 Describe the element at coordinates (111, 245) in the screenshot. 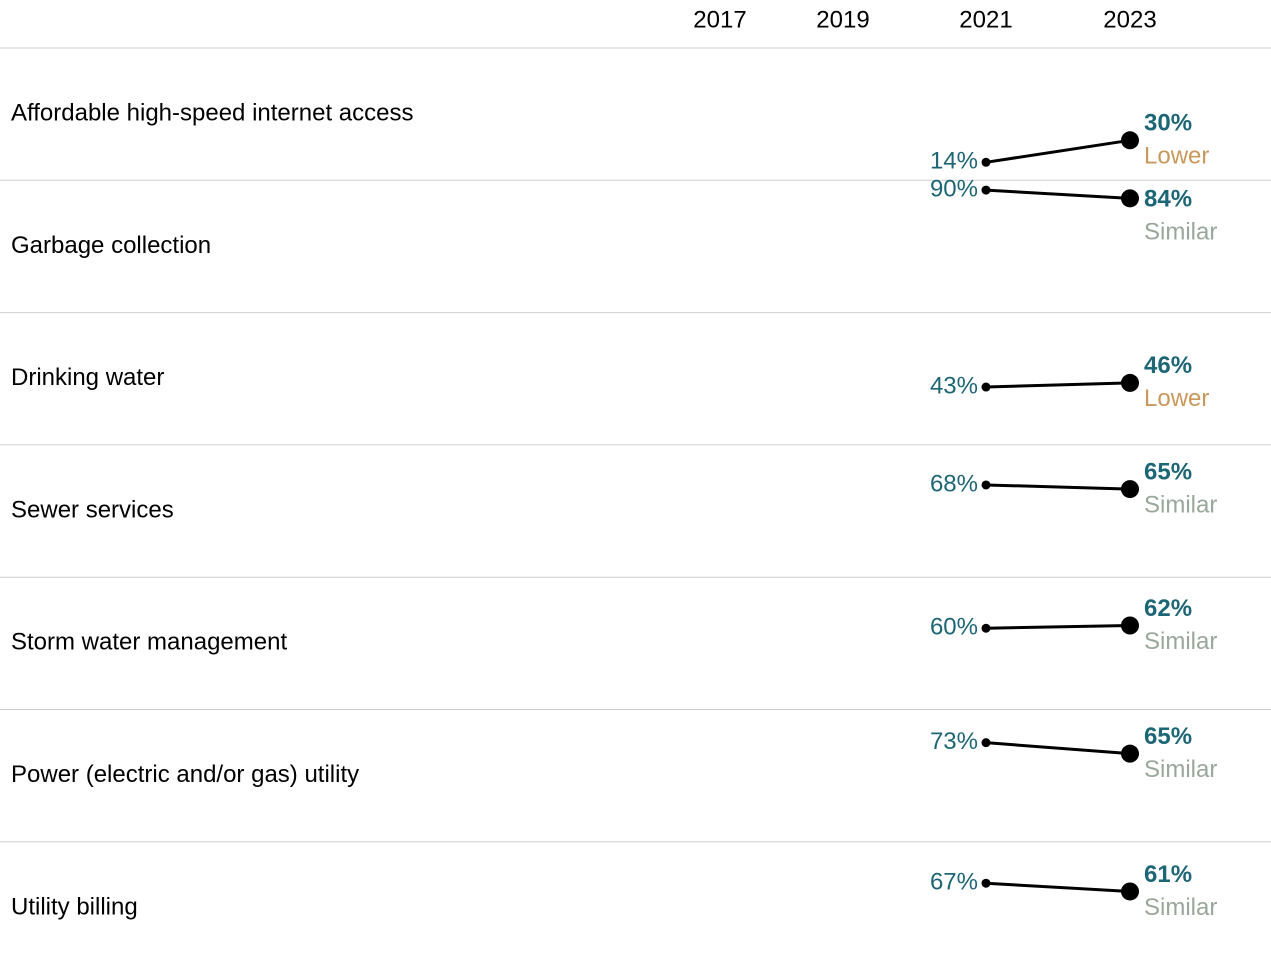

I see `row-label: Garbage collection` at that location.